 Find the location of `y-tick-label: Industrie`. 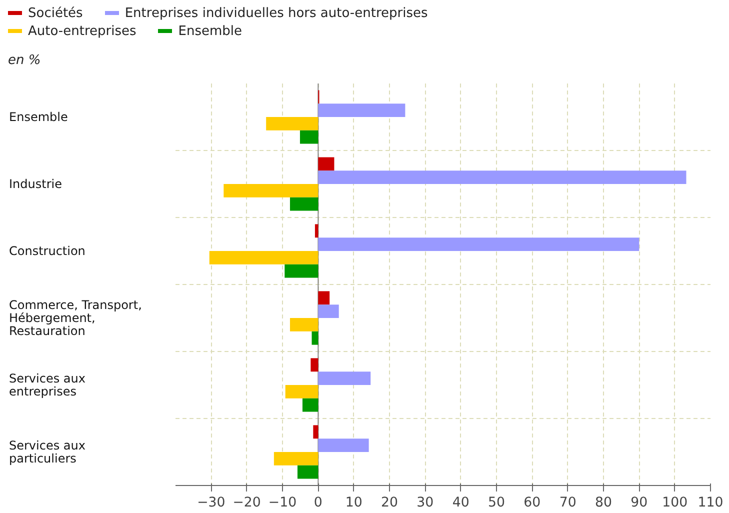

y-tick-label: Industrie is located at coordinates (35, 184).